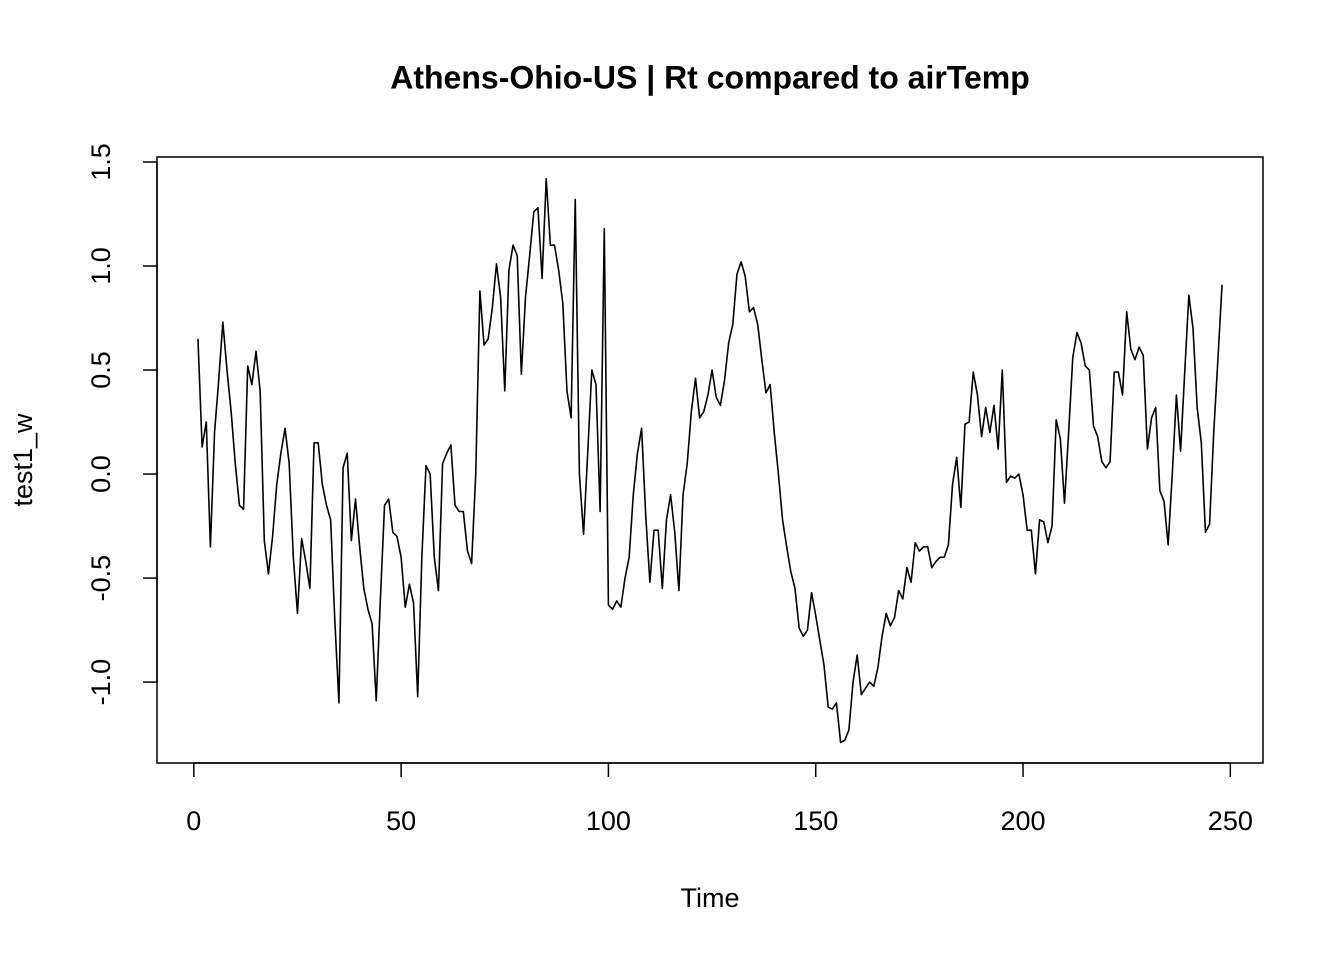 The width and height of the screenshot is (1344, 960). I want to click on y-tick-label: 1.0, so click(101, 266).